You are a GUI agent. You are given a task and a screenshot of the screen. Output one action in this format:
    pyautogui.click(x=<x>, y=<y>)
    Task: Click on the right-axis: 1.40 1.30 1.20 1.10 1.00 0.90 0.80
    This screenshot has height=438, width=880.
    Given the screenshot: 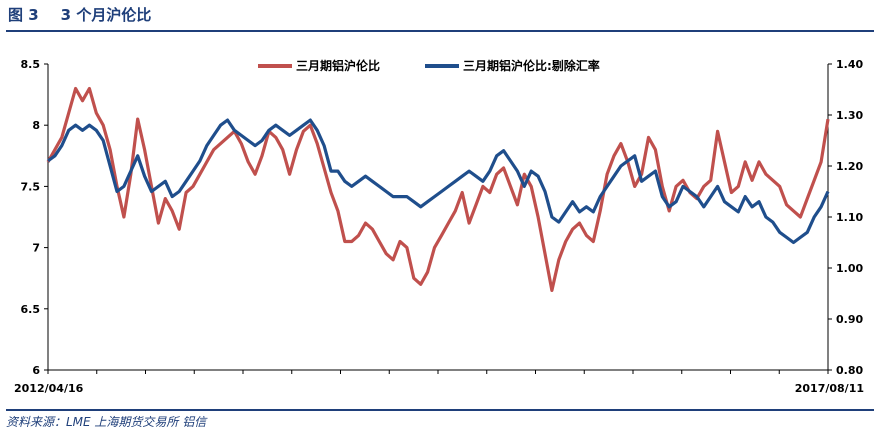 What is the action you would take?
    pyautogui.click(x=845, y=217)
    